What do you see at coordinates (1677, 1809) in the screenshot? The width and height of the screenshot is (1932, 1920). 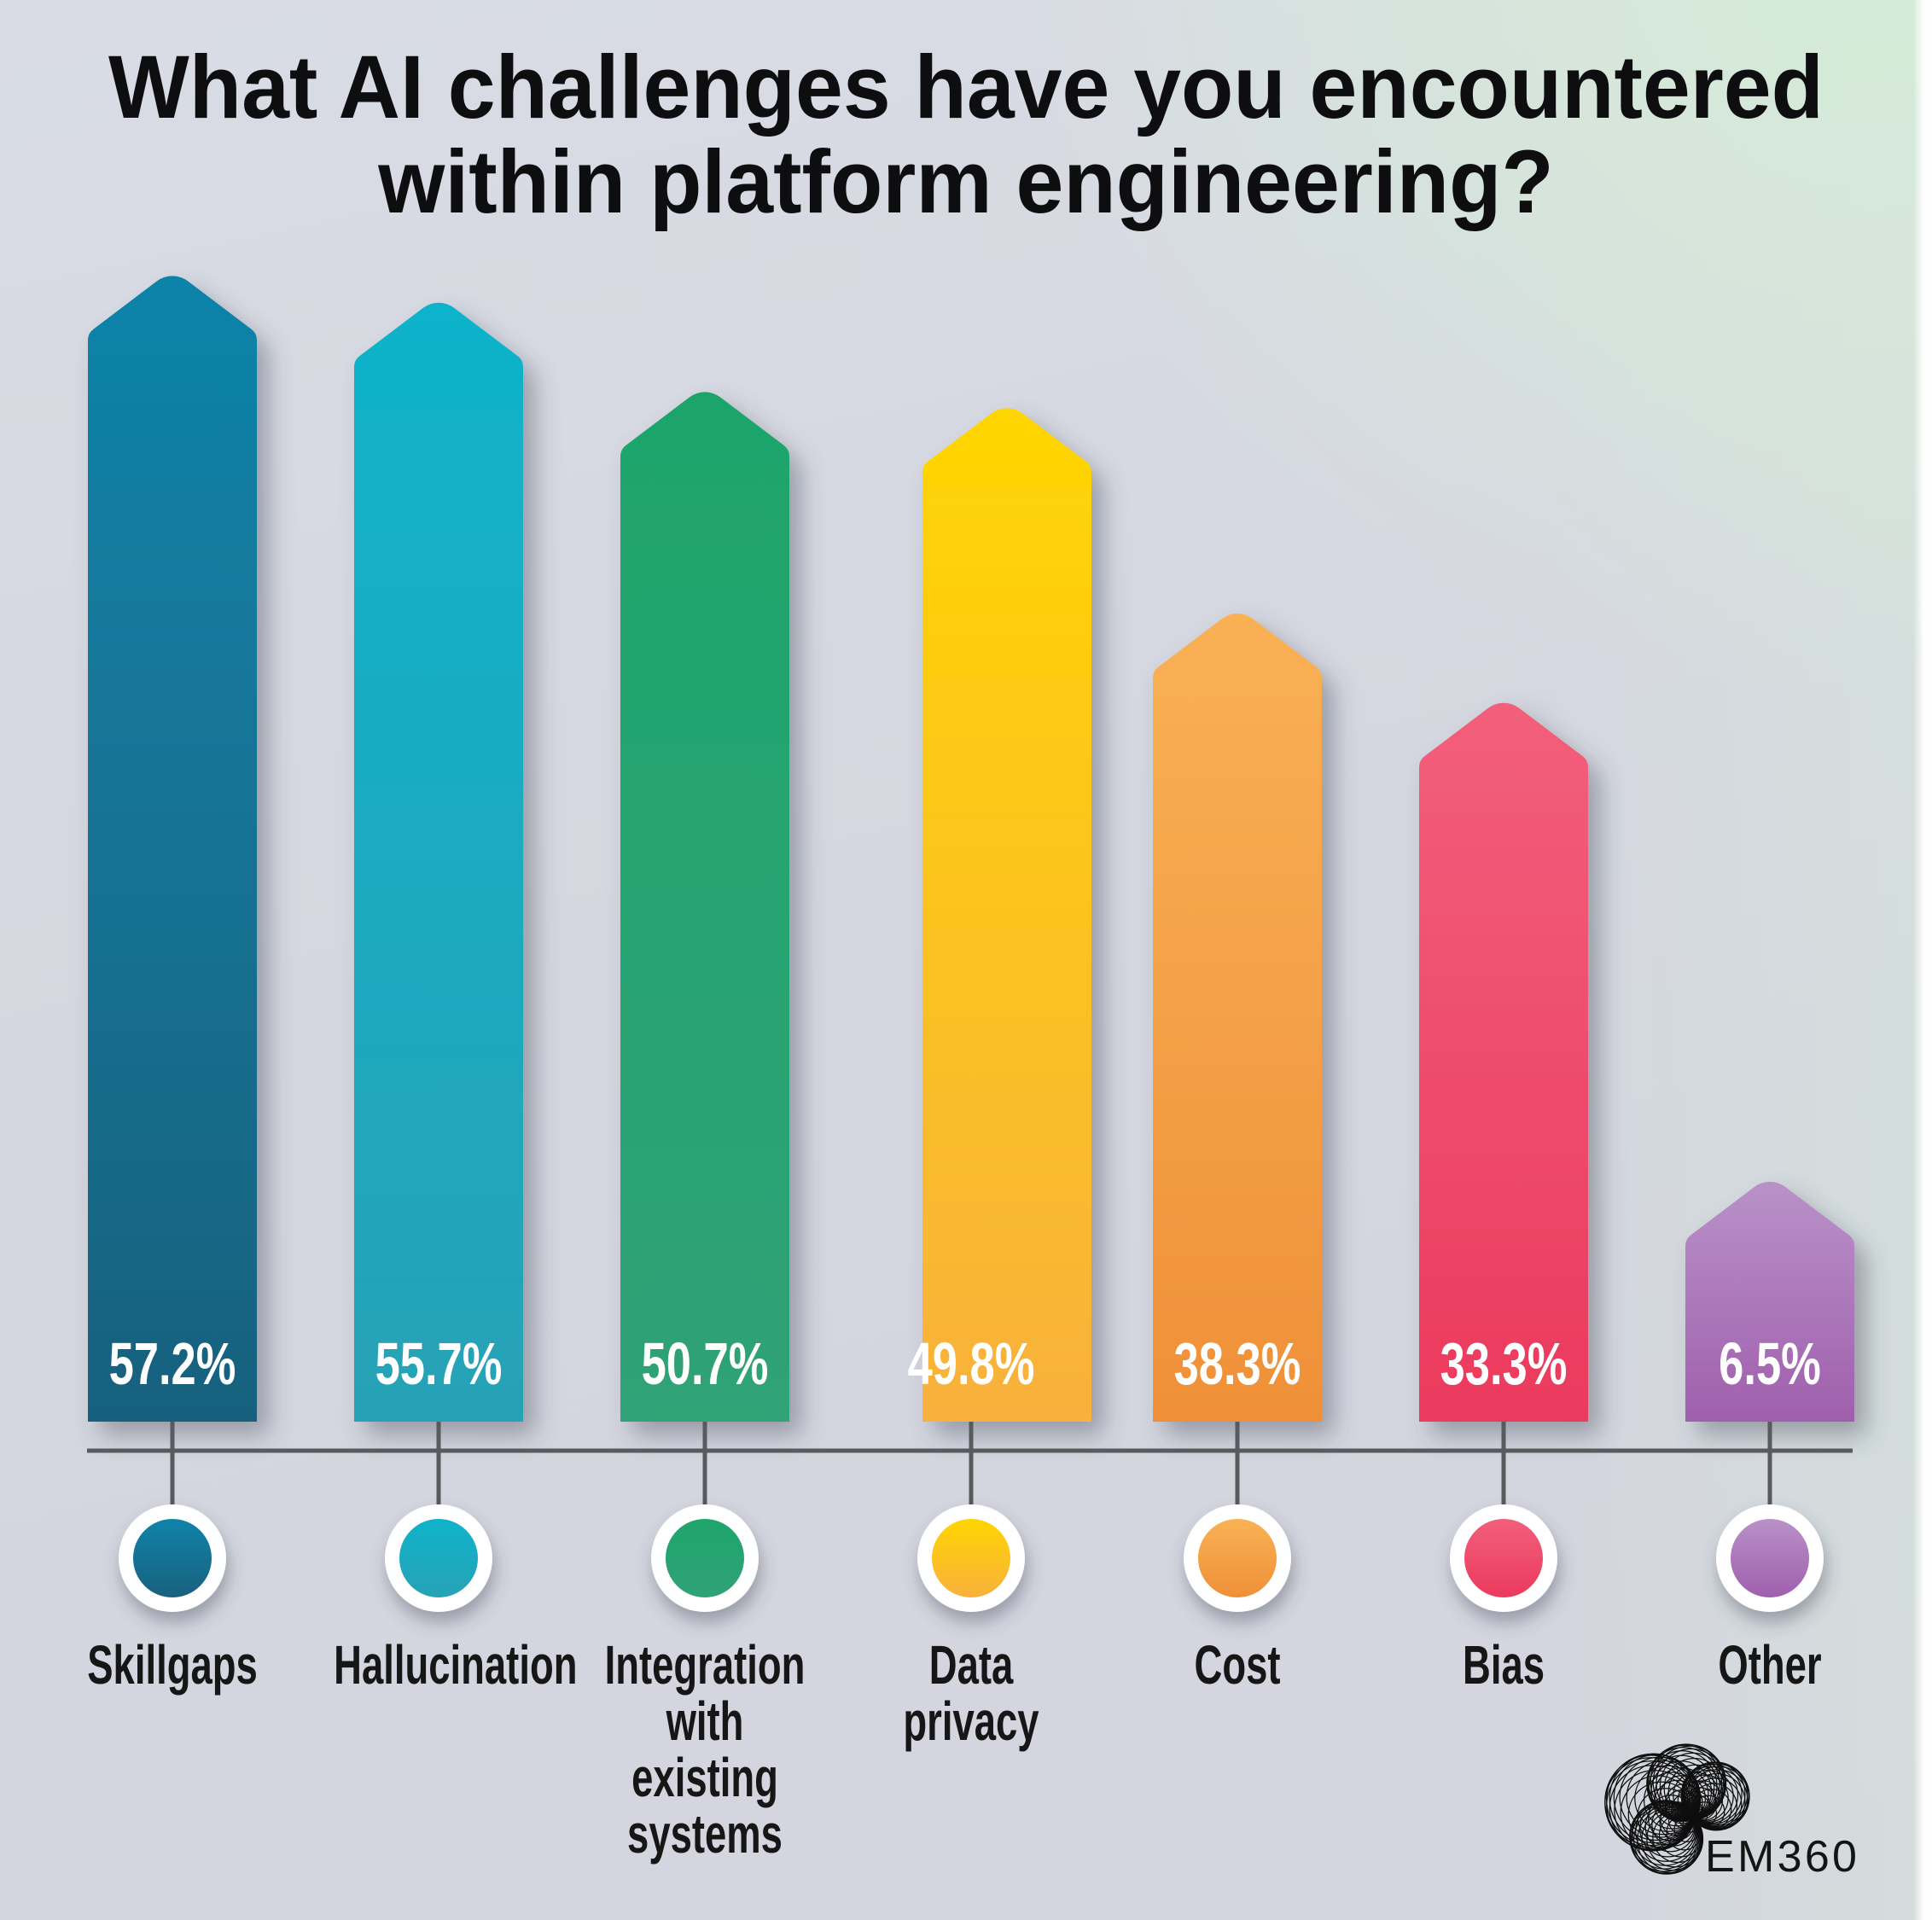 I see `brand-logo-icon` at bounding box center [1677, 1809].